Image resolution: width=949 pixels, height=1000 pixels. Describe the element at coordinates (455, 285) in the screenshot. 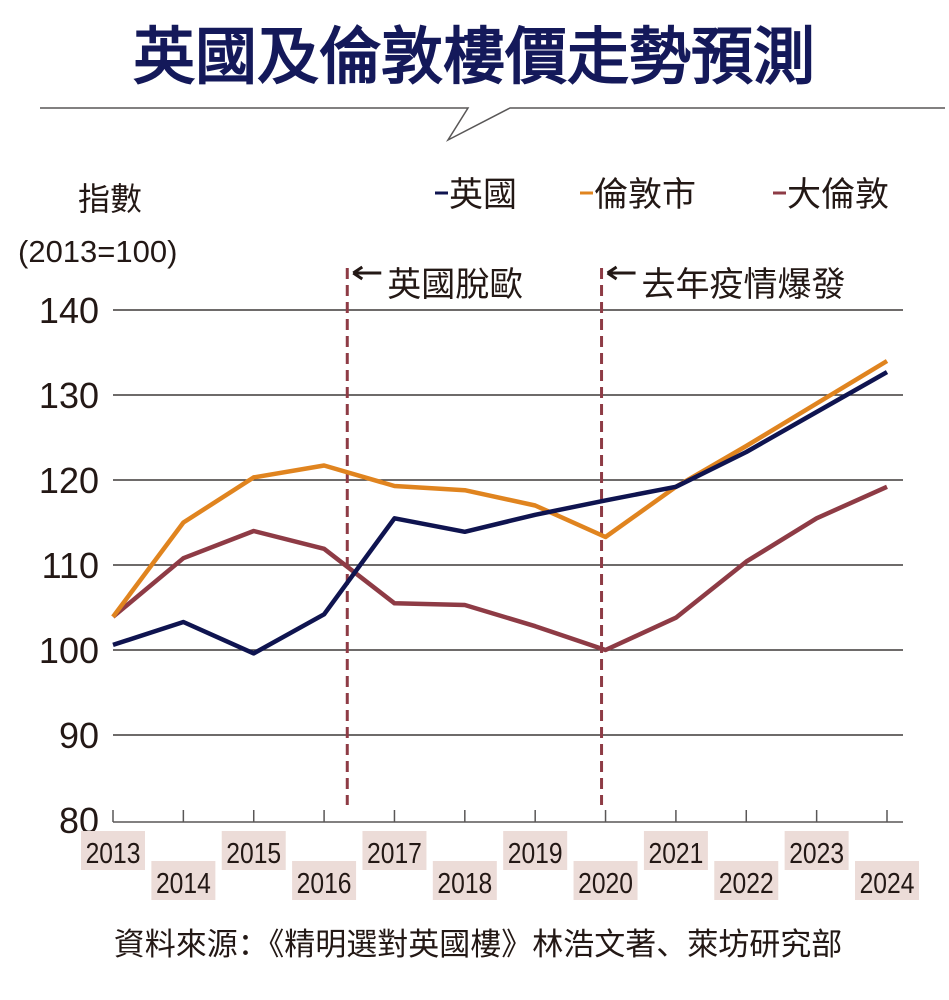

I see `event-annotation: 英國脫歐` at that location.